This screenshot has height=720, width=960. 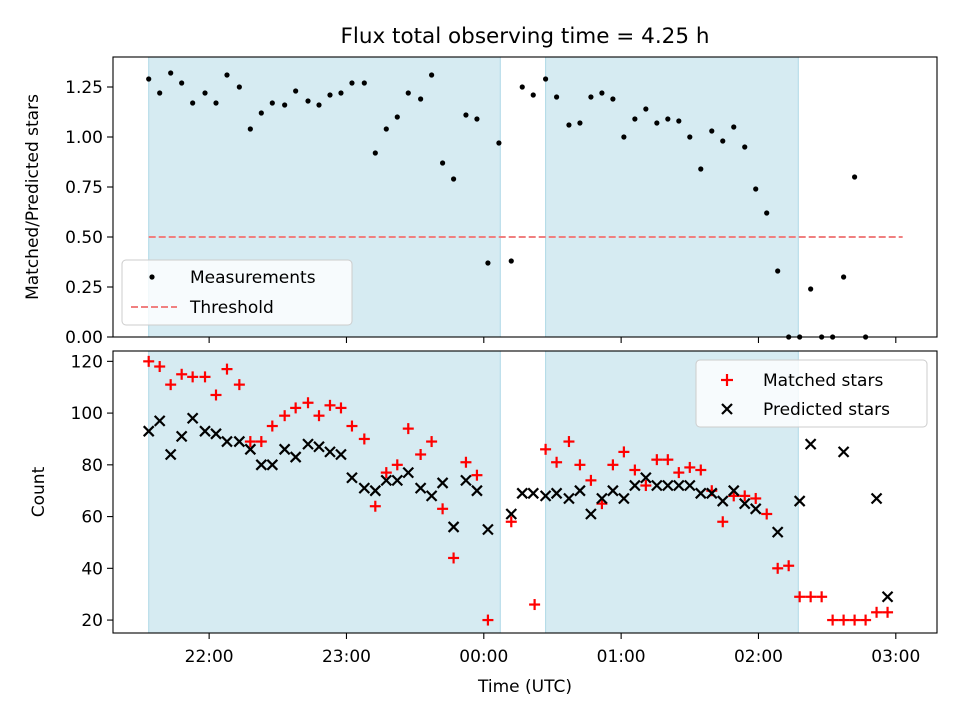 I want to click on ratio-y-tick-label: 0.75, so click(x=84, y=188).